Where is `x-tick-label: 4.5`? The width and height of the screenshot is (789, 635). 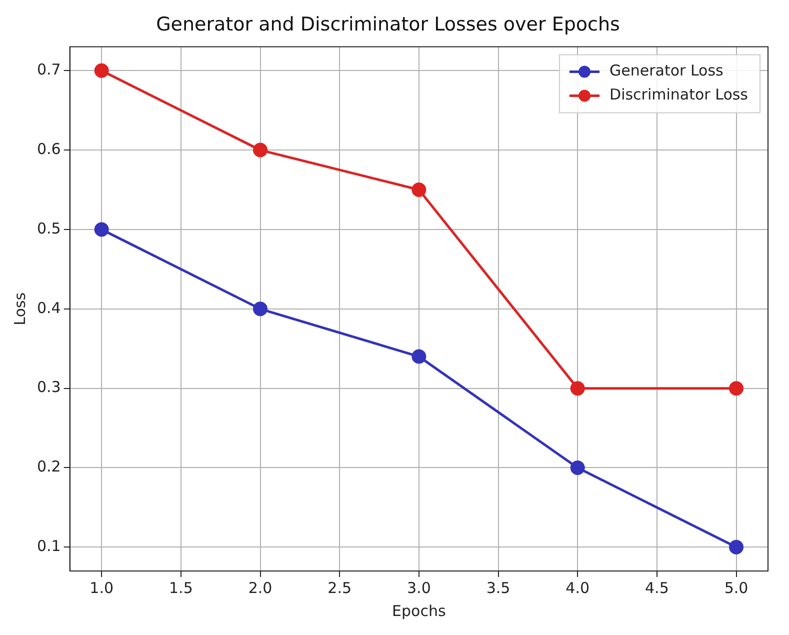
x-tick-label: 4.5 is located at coordinates (657, 587).